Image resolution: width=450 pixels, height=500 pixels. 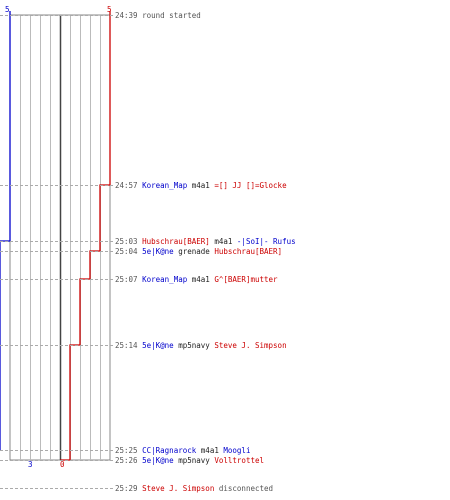 I want to click on event-time: 25:25, so click(x=128, y=450).